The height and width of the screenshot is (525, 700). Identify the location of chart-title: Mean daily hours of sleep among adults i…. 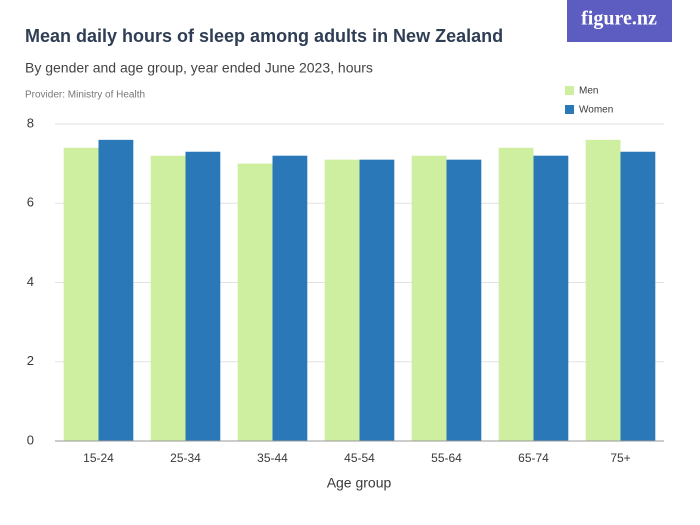
(264, 36).